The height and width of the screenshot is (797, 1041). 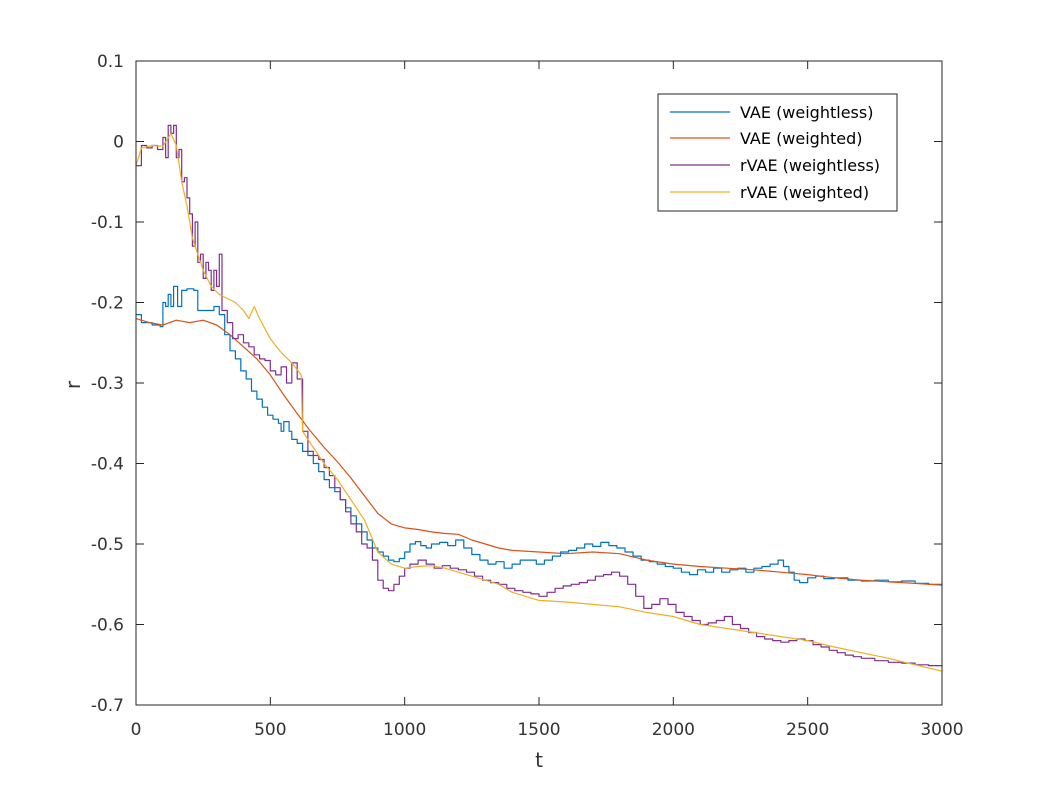 I want to click on x-axis-label: t, so click(x=539, y=760).